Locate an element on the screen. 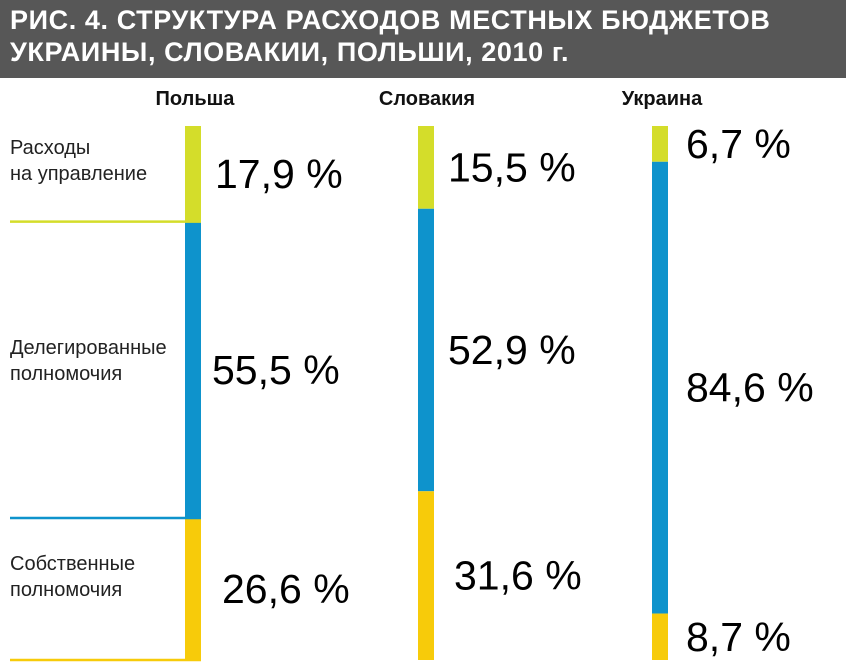 The height and width of the screenshot is (670, 846). category-label-2: Делегированные полномочия is located at coordinates (88, 361).